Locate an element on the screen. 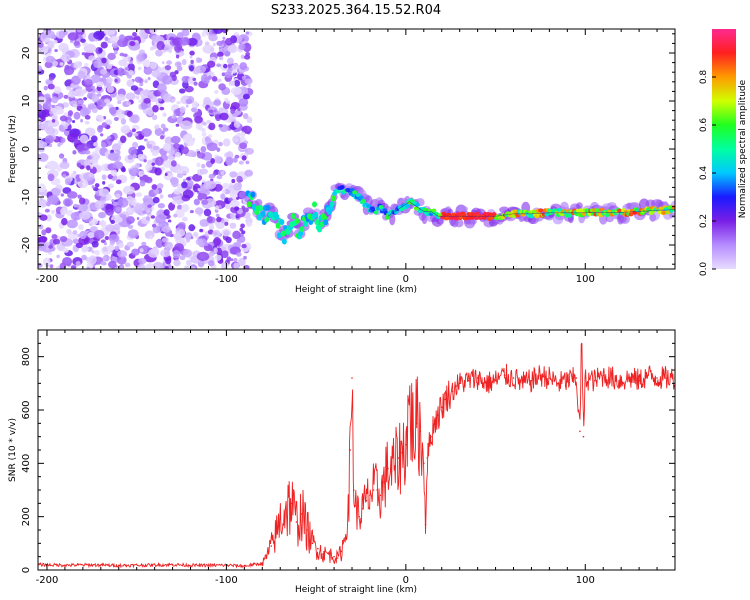  trace-center-line is located at coordinates (531, 209).